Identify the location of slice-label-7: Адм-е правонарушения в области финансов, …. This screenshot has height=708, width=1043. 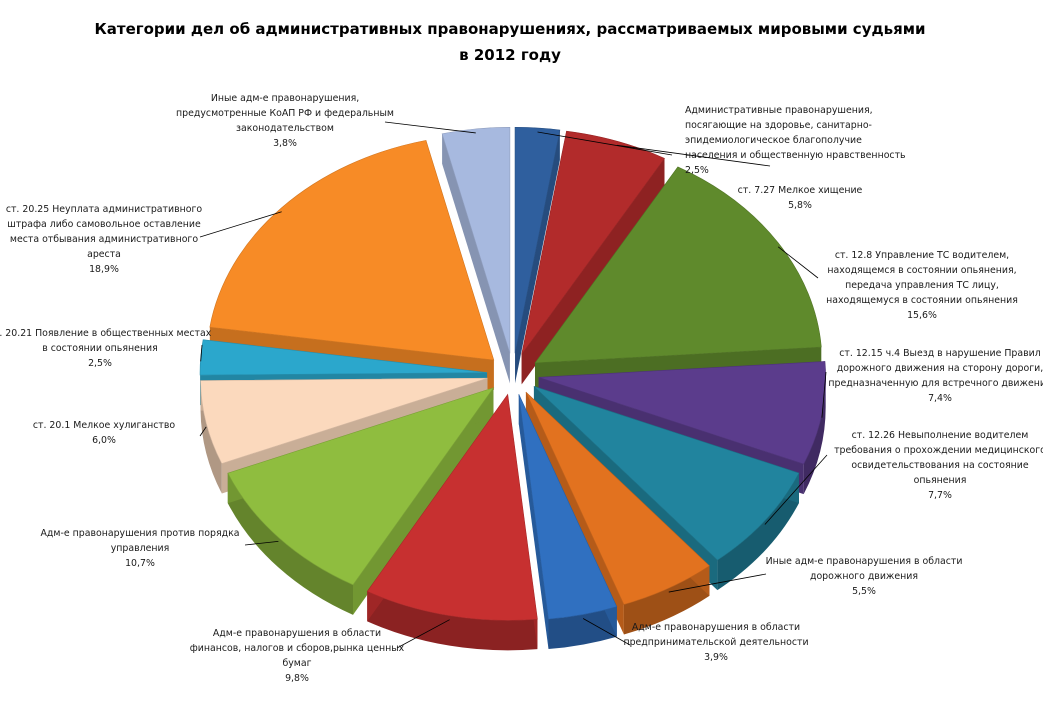
(297, 656).